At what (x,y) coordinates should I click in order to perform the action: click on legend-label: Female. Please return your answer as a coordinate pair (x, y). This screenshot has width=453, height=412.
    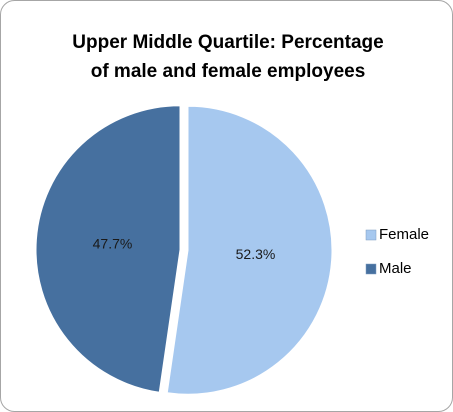
    Looking at the image, I should click on (404, 234).